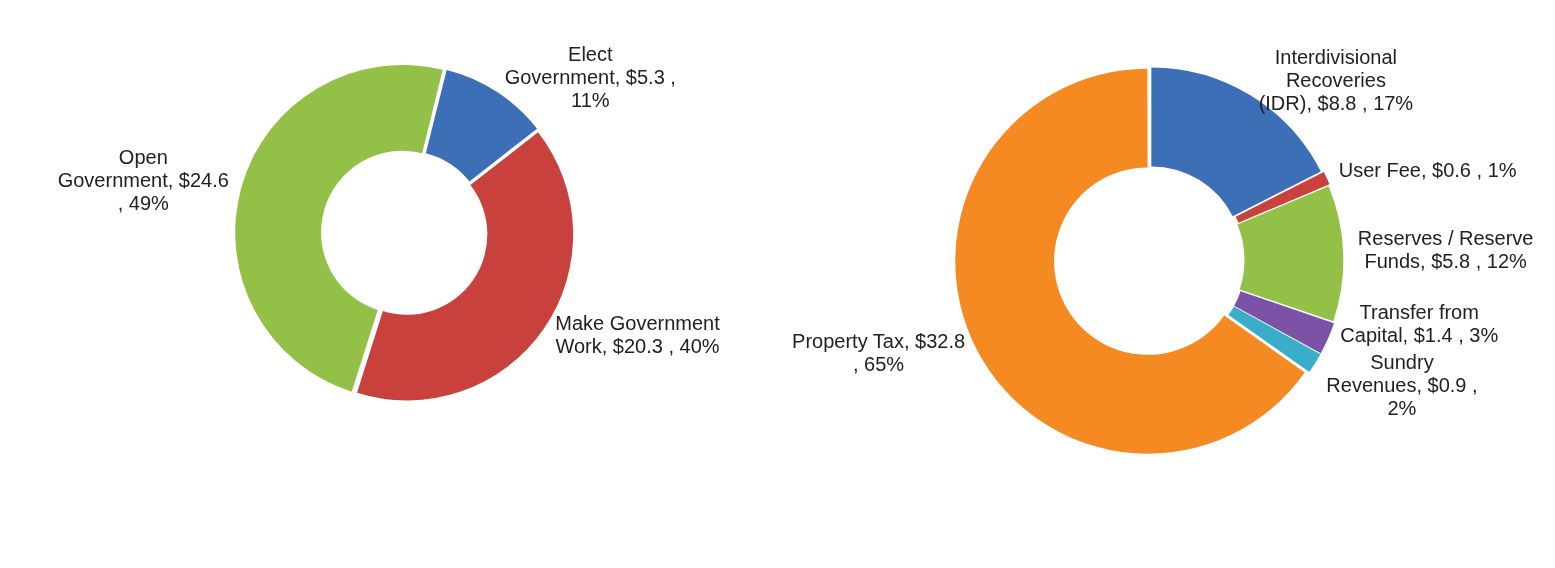 Image resolution: width=1555 pixels, height=568 pixels. I want to click on slice-label: Open Government, $24.6 , 49%, so click(143, 180).